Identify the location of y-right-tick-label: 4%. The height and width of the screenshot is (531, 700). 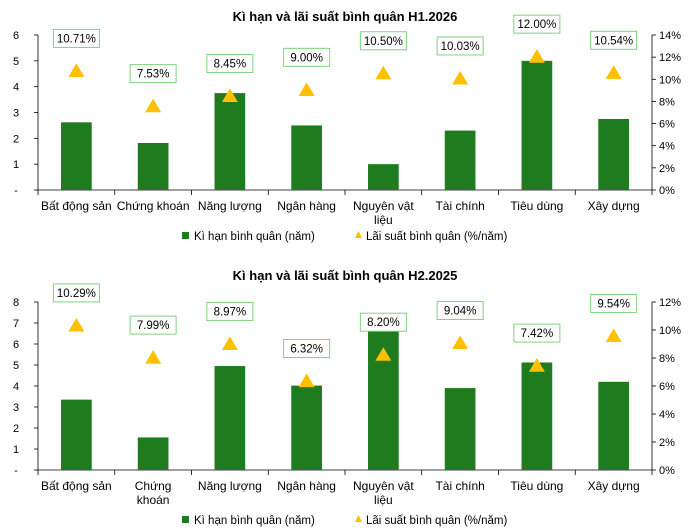
(667, 415).